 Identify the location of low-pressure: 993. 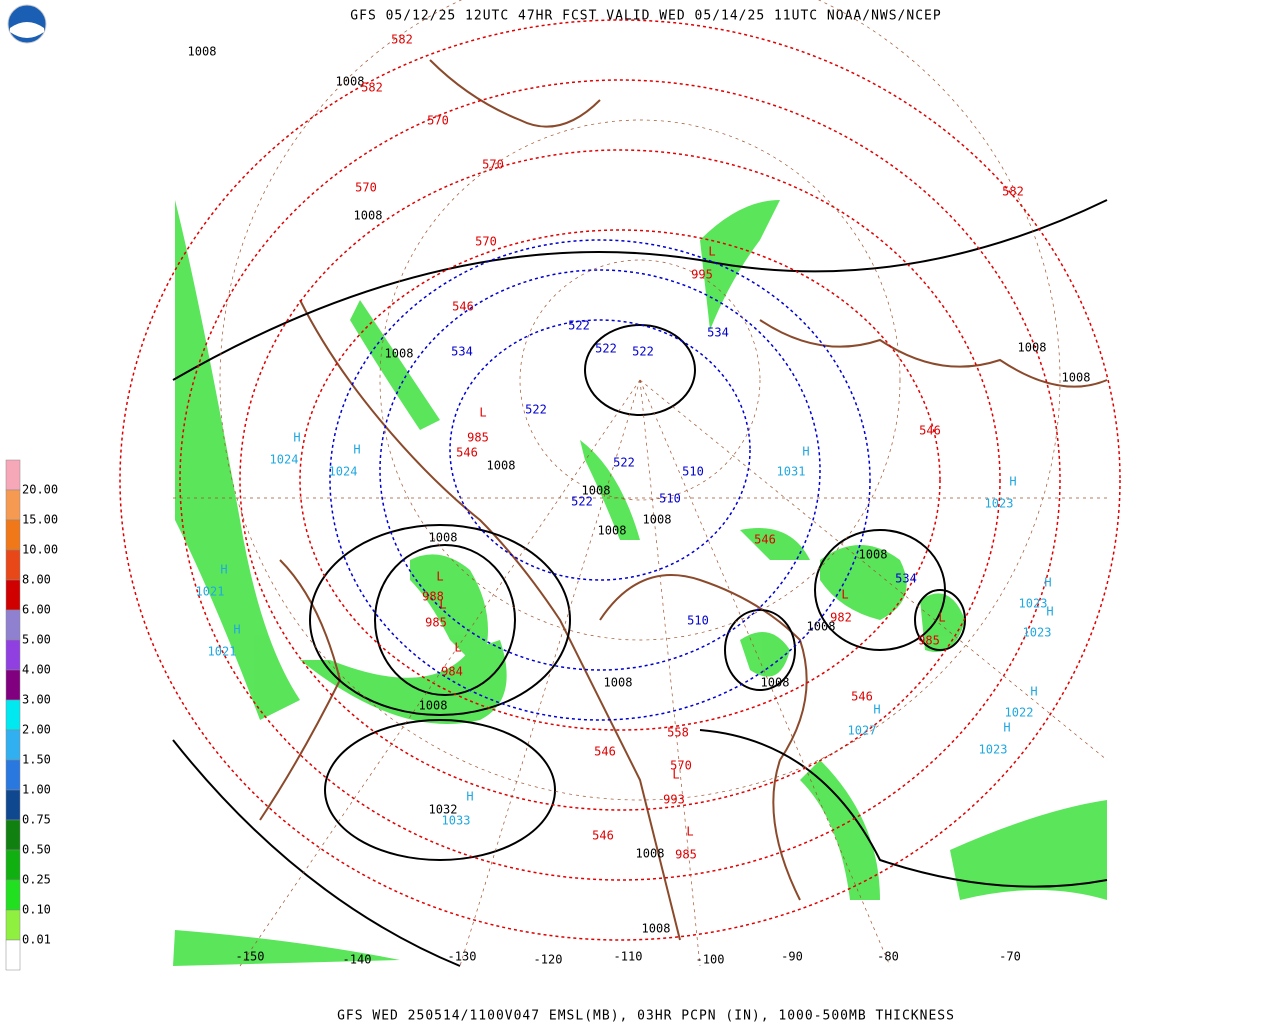
(674, 800).